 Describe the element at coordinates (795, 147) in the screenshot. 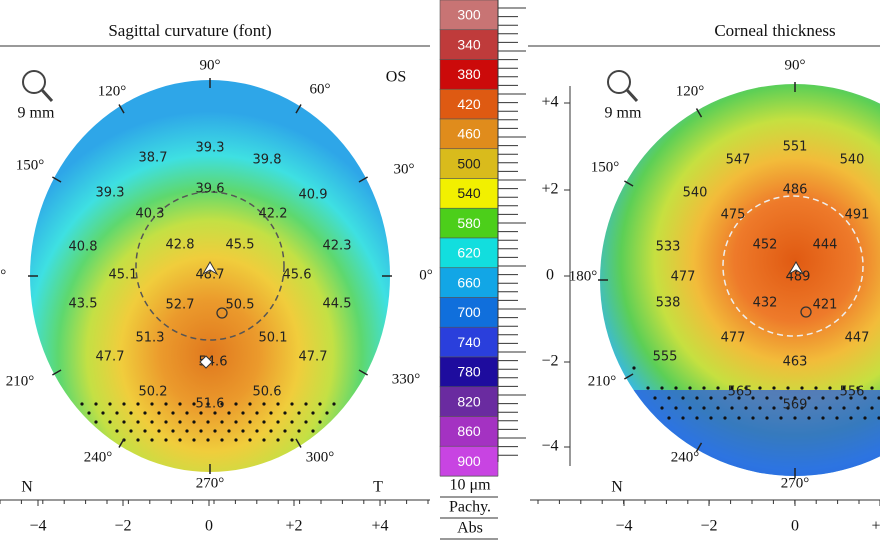

I see `thickness-reading: 551` at that location.